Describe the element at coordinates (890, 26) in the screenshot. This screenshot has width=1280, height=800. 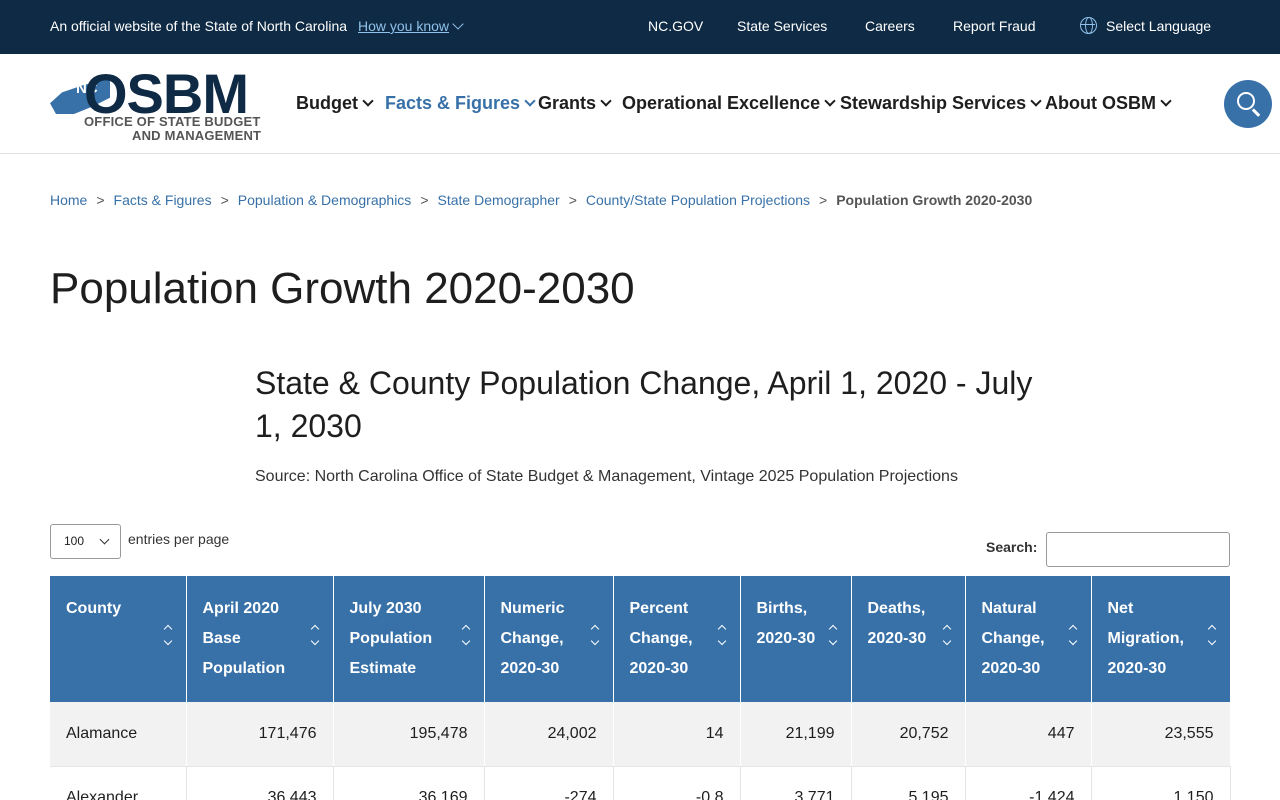
I see `careers-link: Careers` at that location.